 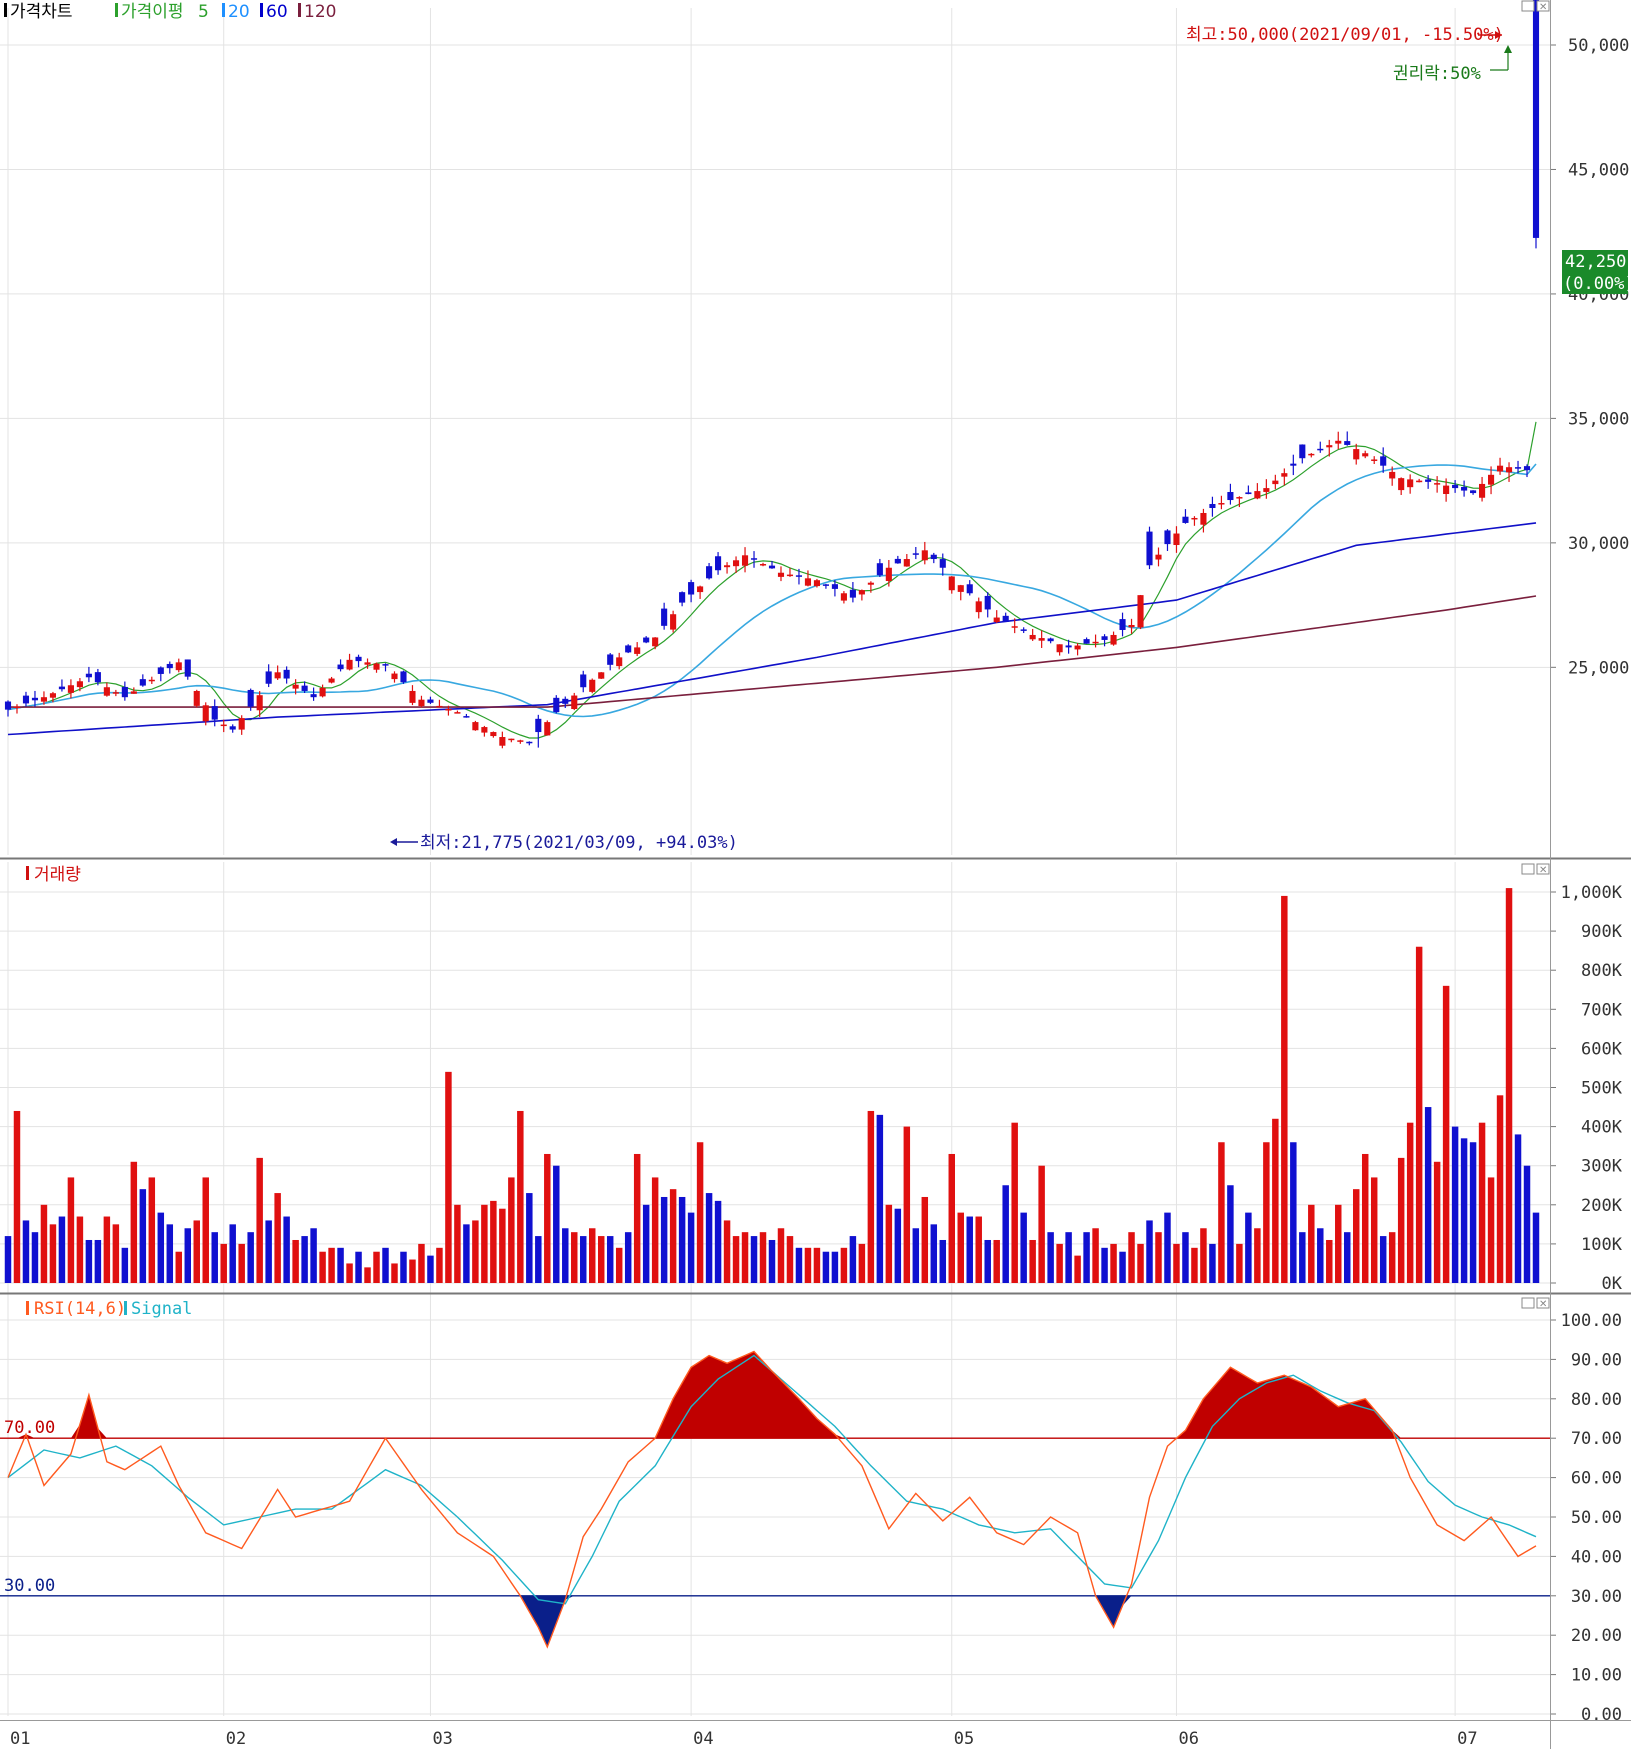 I want to click on volume-y-tick-label: 600K, so click(x=1602, y=1049).